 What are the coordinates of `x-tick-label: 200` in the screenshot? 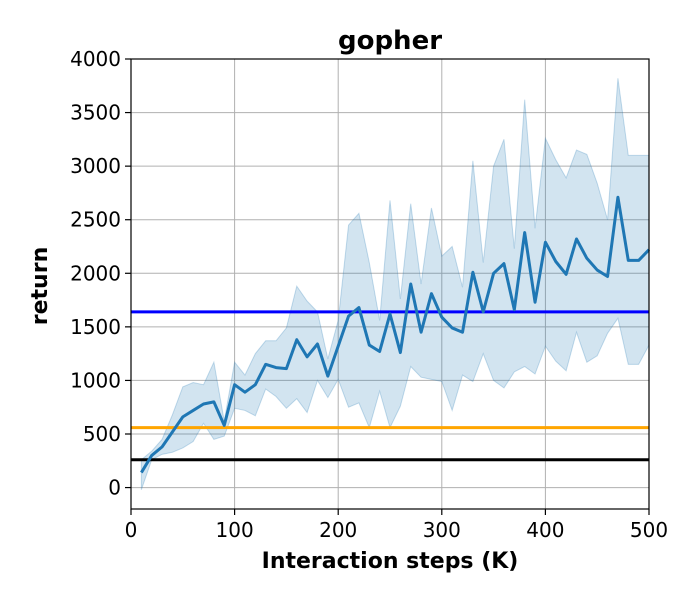 It's located at (338, 530).